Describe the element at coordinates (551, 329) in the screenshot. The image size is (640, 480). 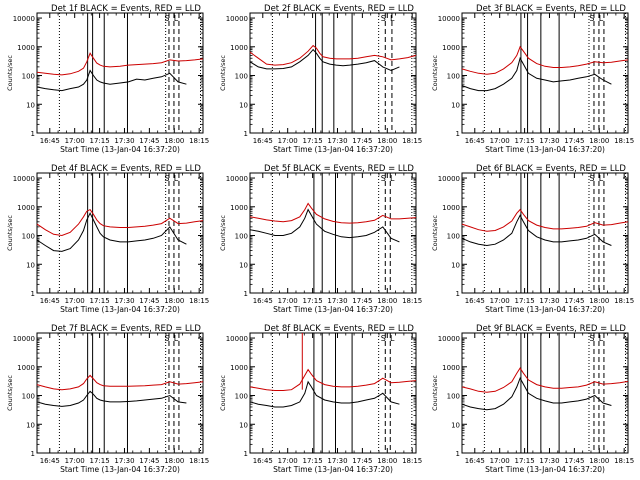
I see `panel-title: Det 9f BLACK = Events, RED = LLD` at that location.